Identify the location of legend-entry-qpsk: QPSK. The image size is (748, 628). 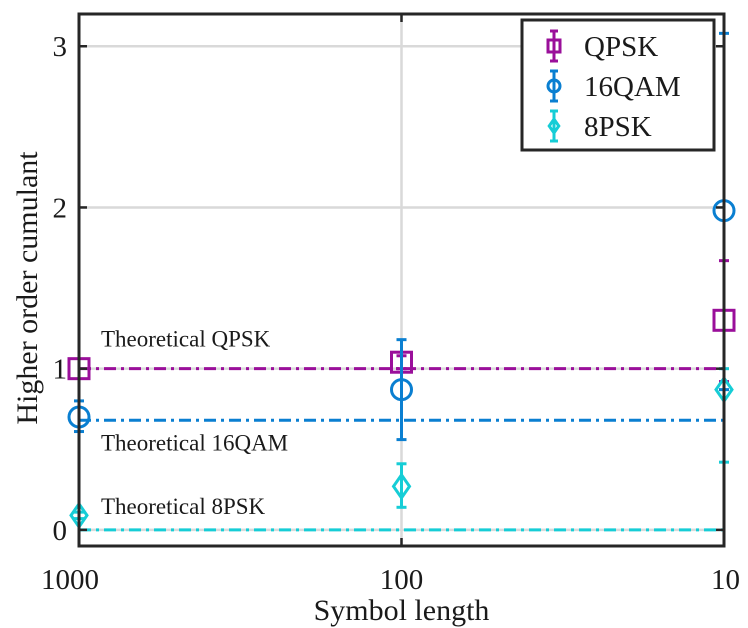
(602, 46).